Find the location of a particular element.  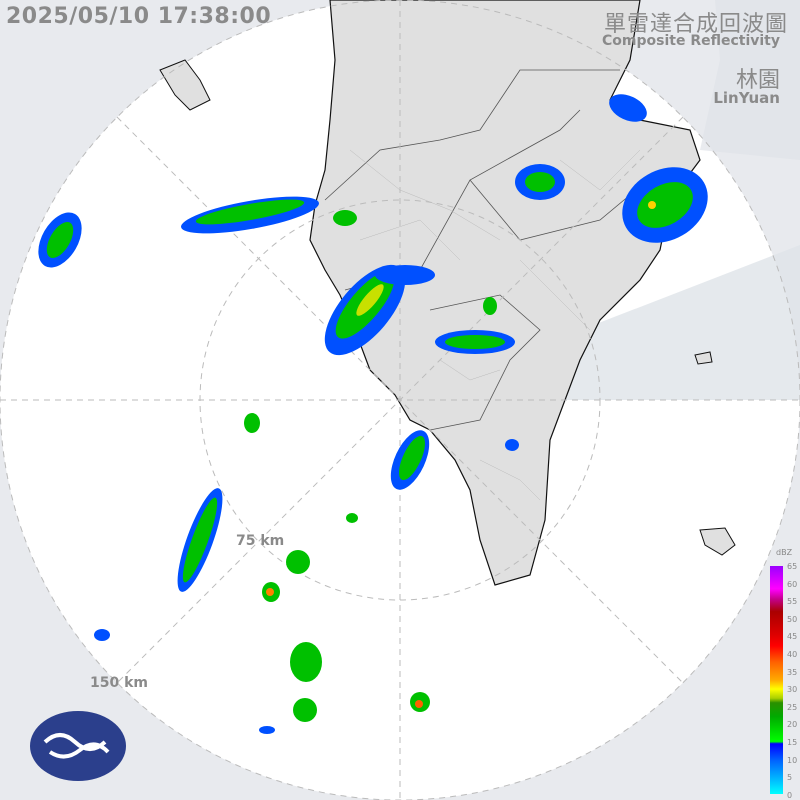

legend-unit: dBZ is located at coordinates (784, 552).